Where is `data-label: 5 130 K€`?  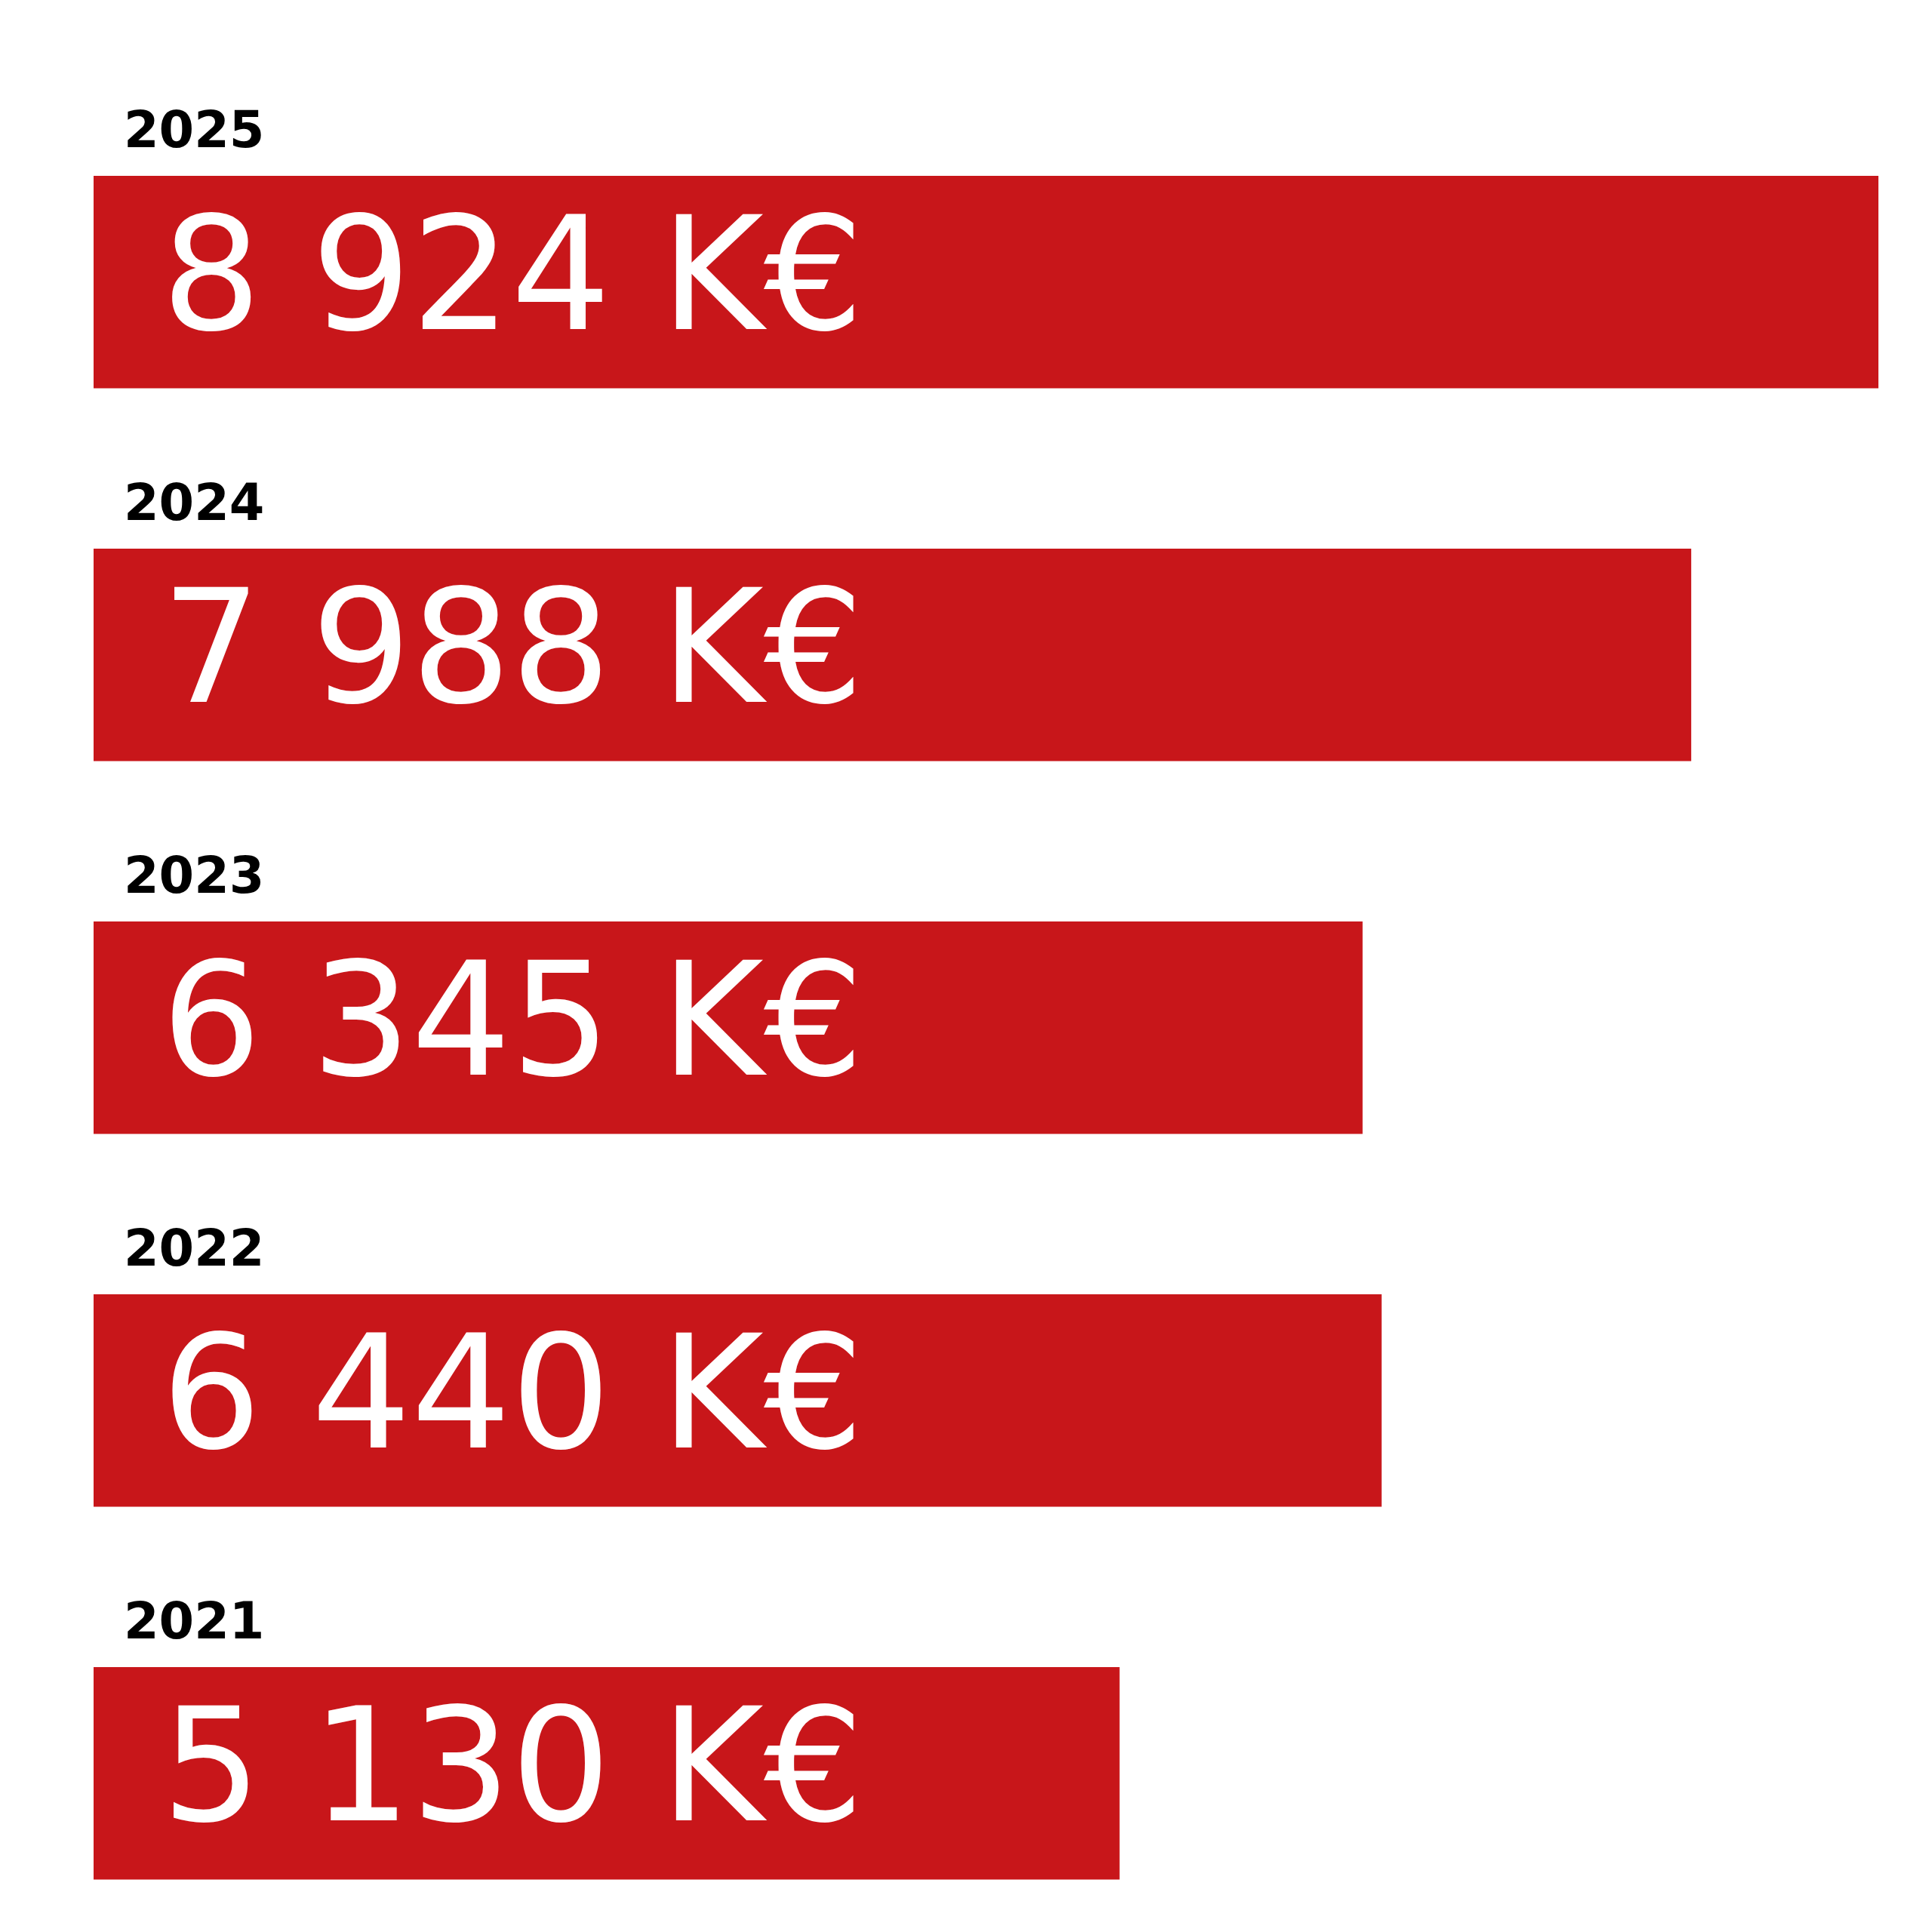
data-label: 5 130 K€ is located at coordinates (513, 1765).